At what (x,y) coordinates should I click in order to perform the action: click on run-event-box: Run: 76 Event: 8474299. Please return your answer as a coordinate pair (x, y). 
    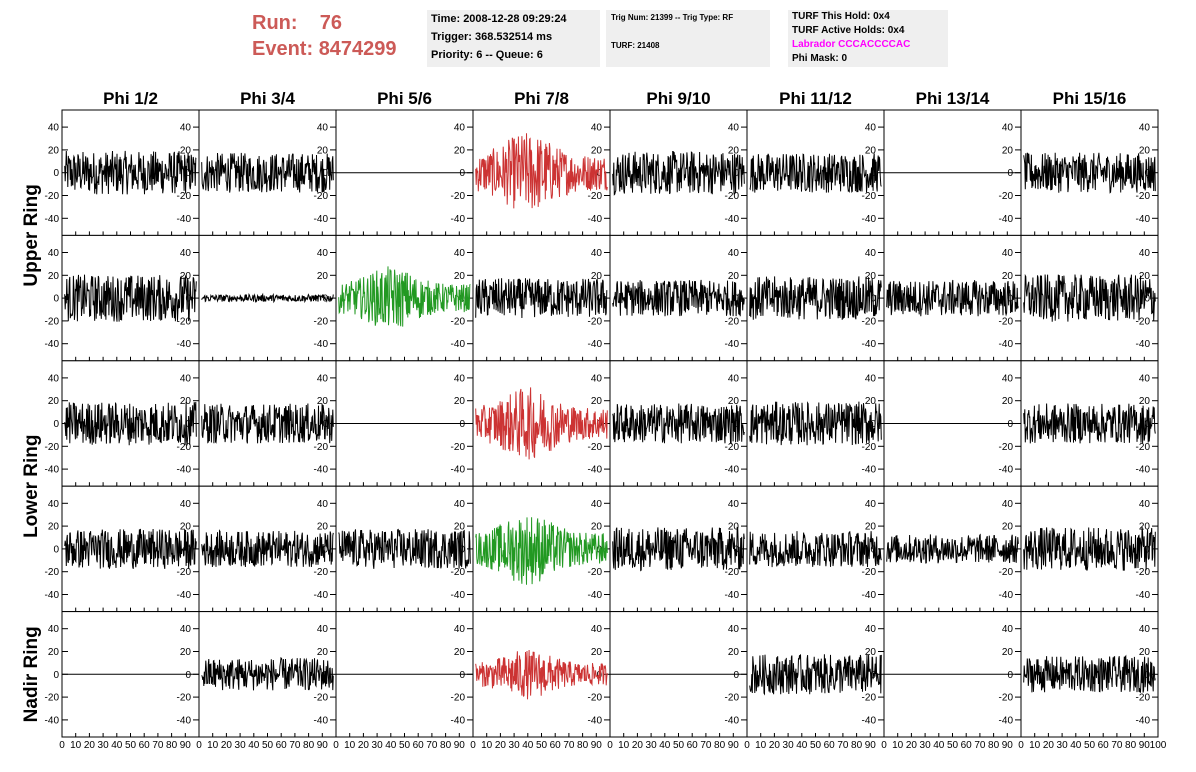
    Looking at the image, I should click on (337, 39).